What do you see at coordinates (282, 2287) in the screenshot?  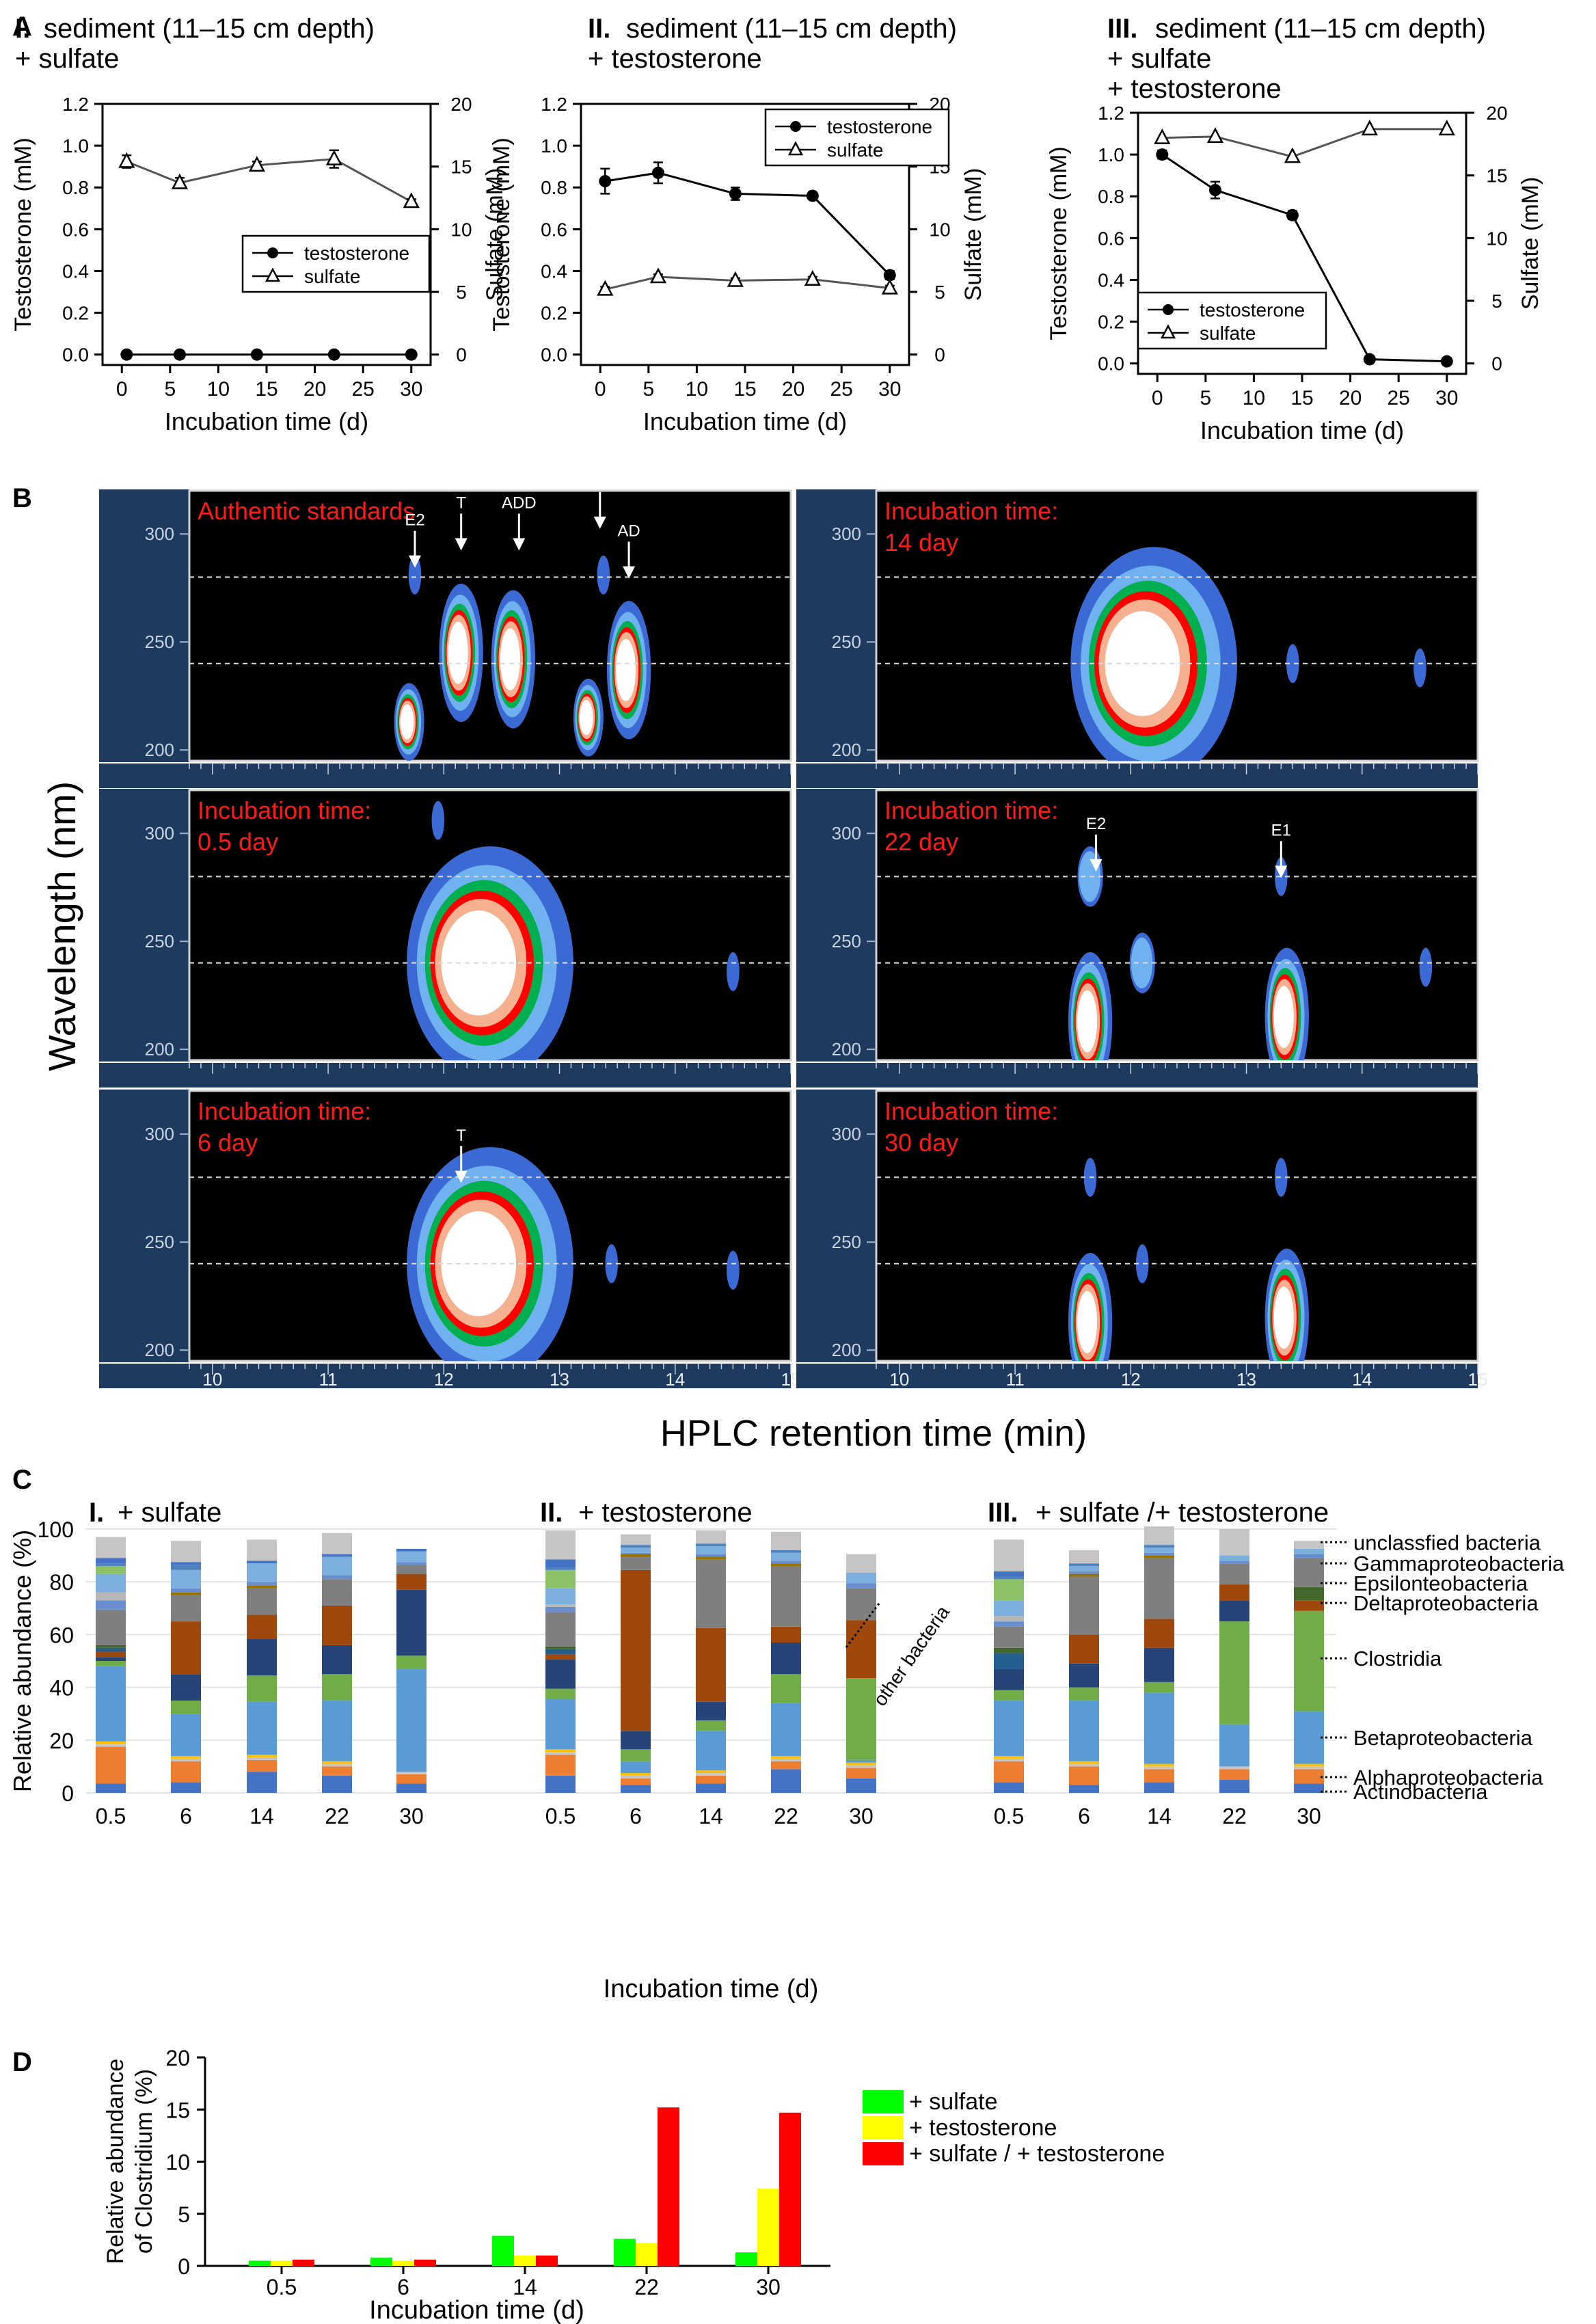 I see `x-tick-label: 0.5` at bounding box center [282, 2287].